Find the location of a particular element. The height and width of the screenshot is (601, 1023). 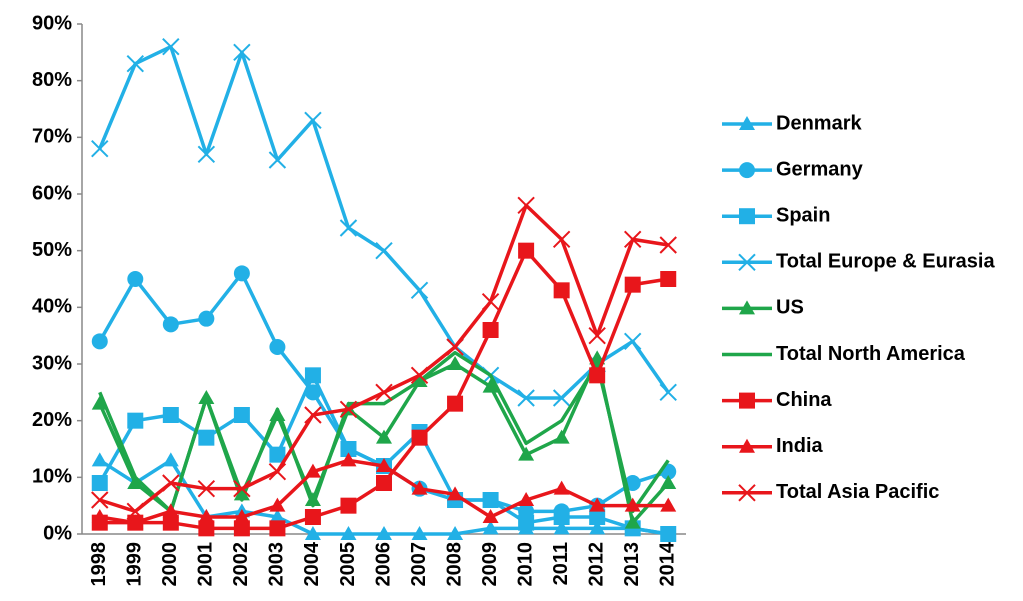

legend-label: Total Europe & Eurasia is located at coordinates (885, 262).